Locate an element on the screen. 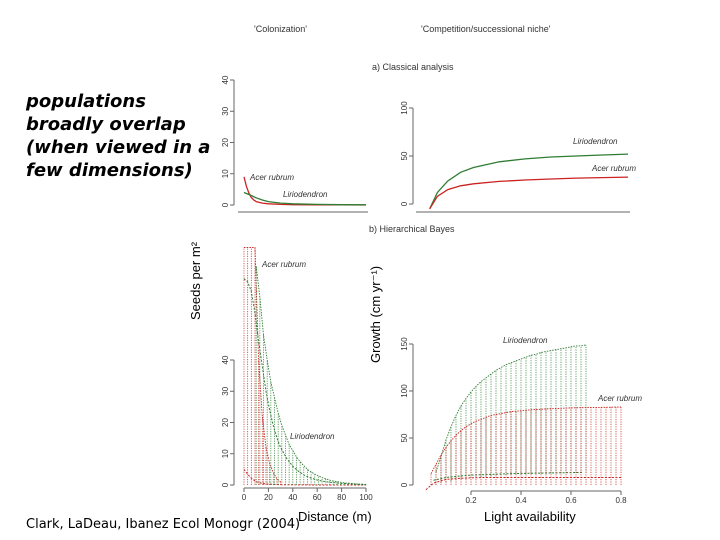  citation: Clark, LaDeau, Ibanez Ecol Monogr (2004) is located at coordinates (163, 524).